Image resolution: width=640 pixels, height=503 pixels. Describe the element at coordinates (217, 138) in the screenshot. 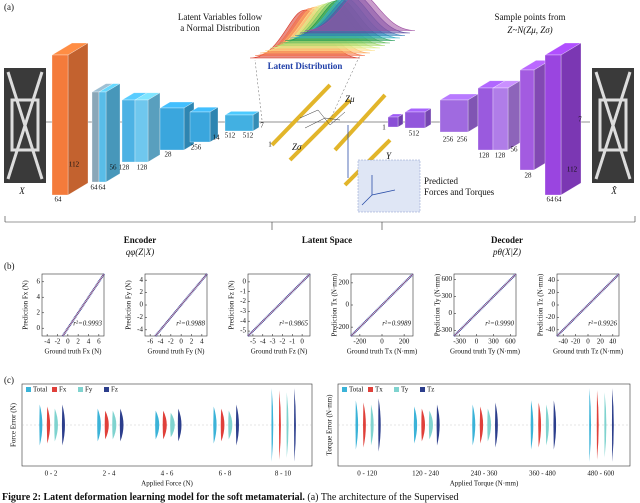

I see `dim-label: 14` at that location.